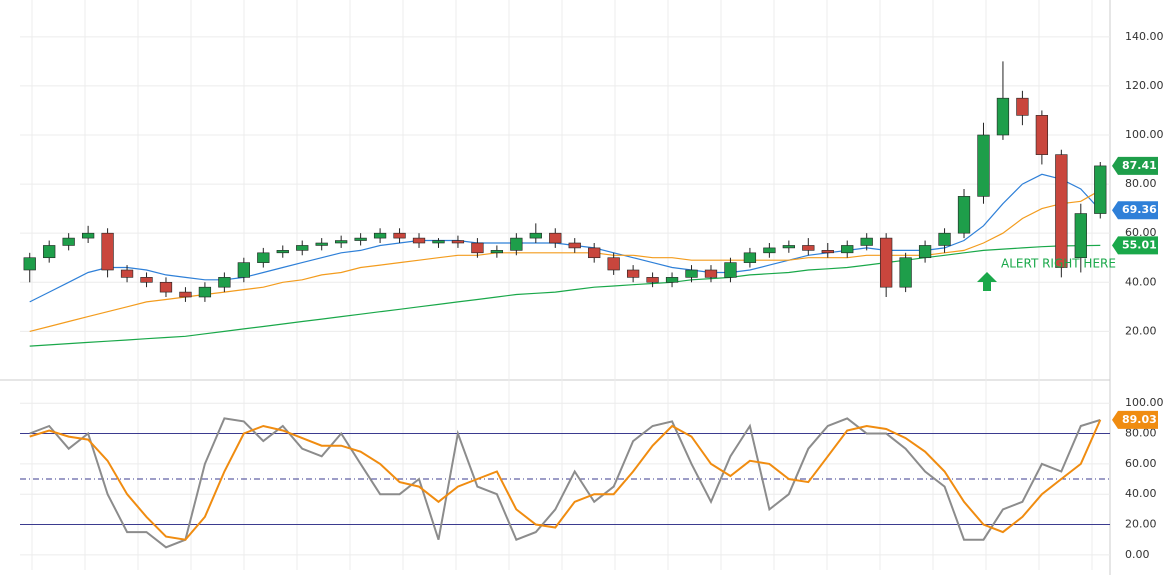 Image resolution: width=1172 pixels, height=575 pixels. What do you see at coordinates (1144, 85) in the screenshot?
I see `y-tick-label: 120.00` at bounding box center [1144, 85].